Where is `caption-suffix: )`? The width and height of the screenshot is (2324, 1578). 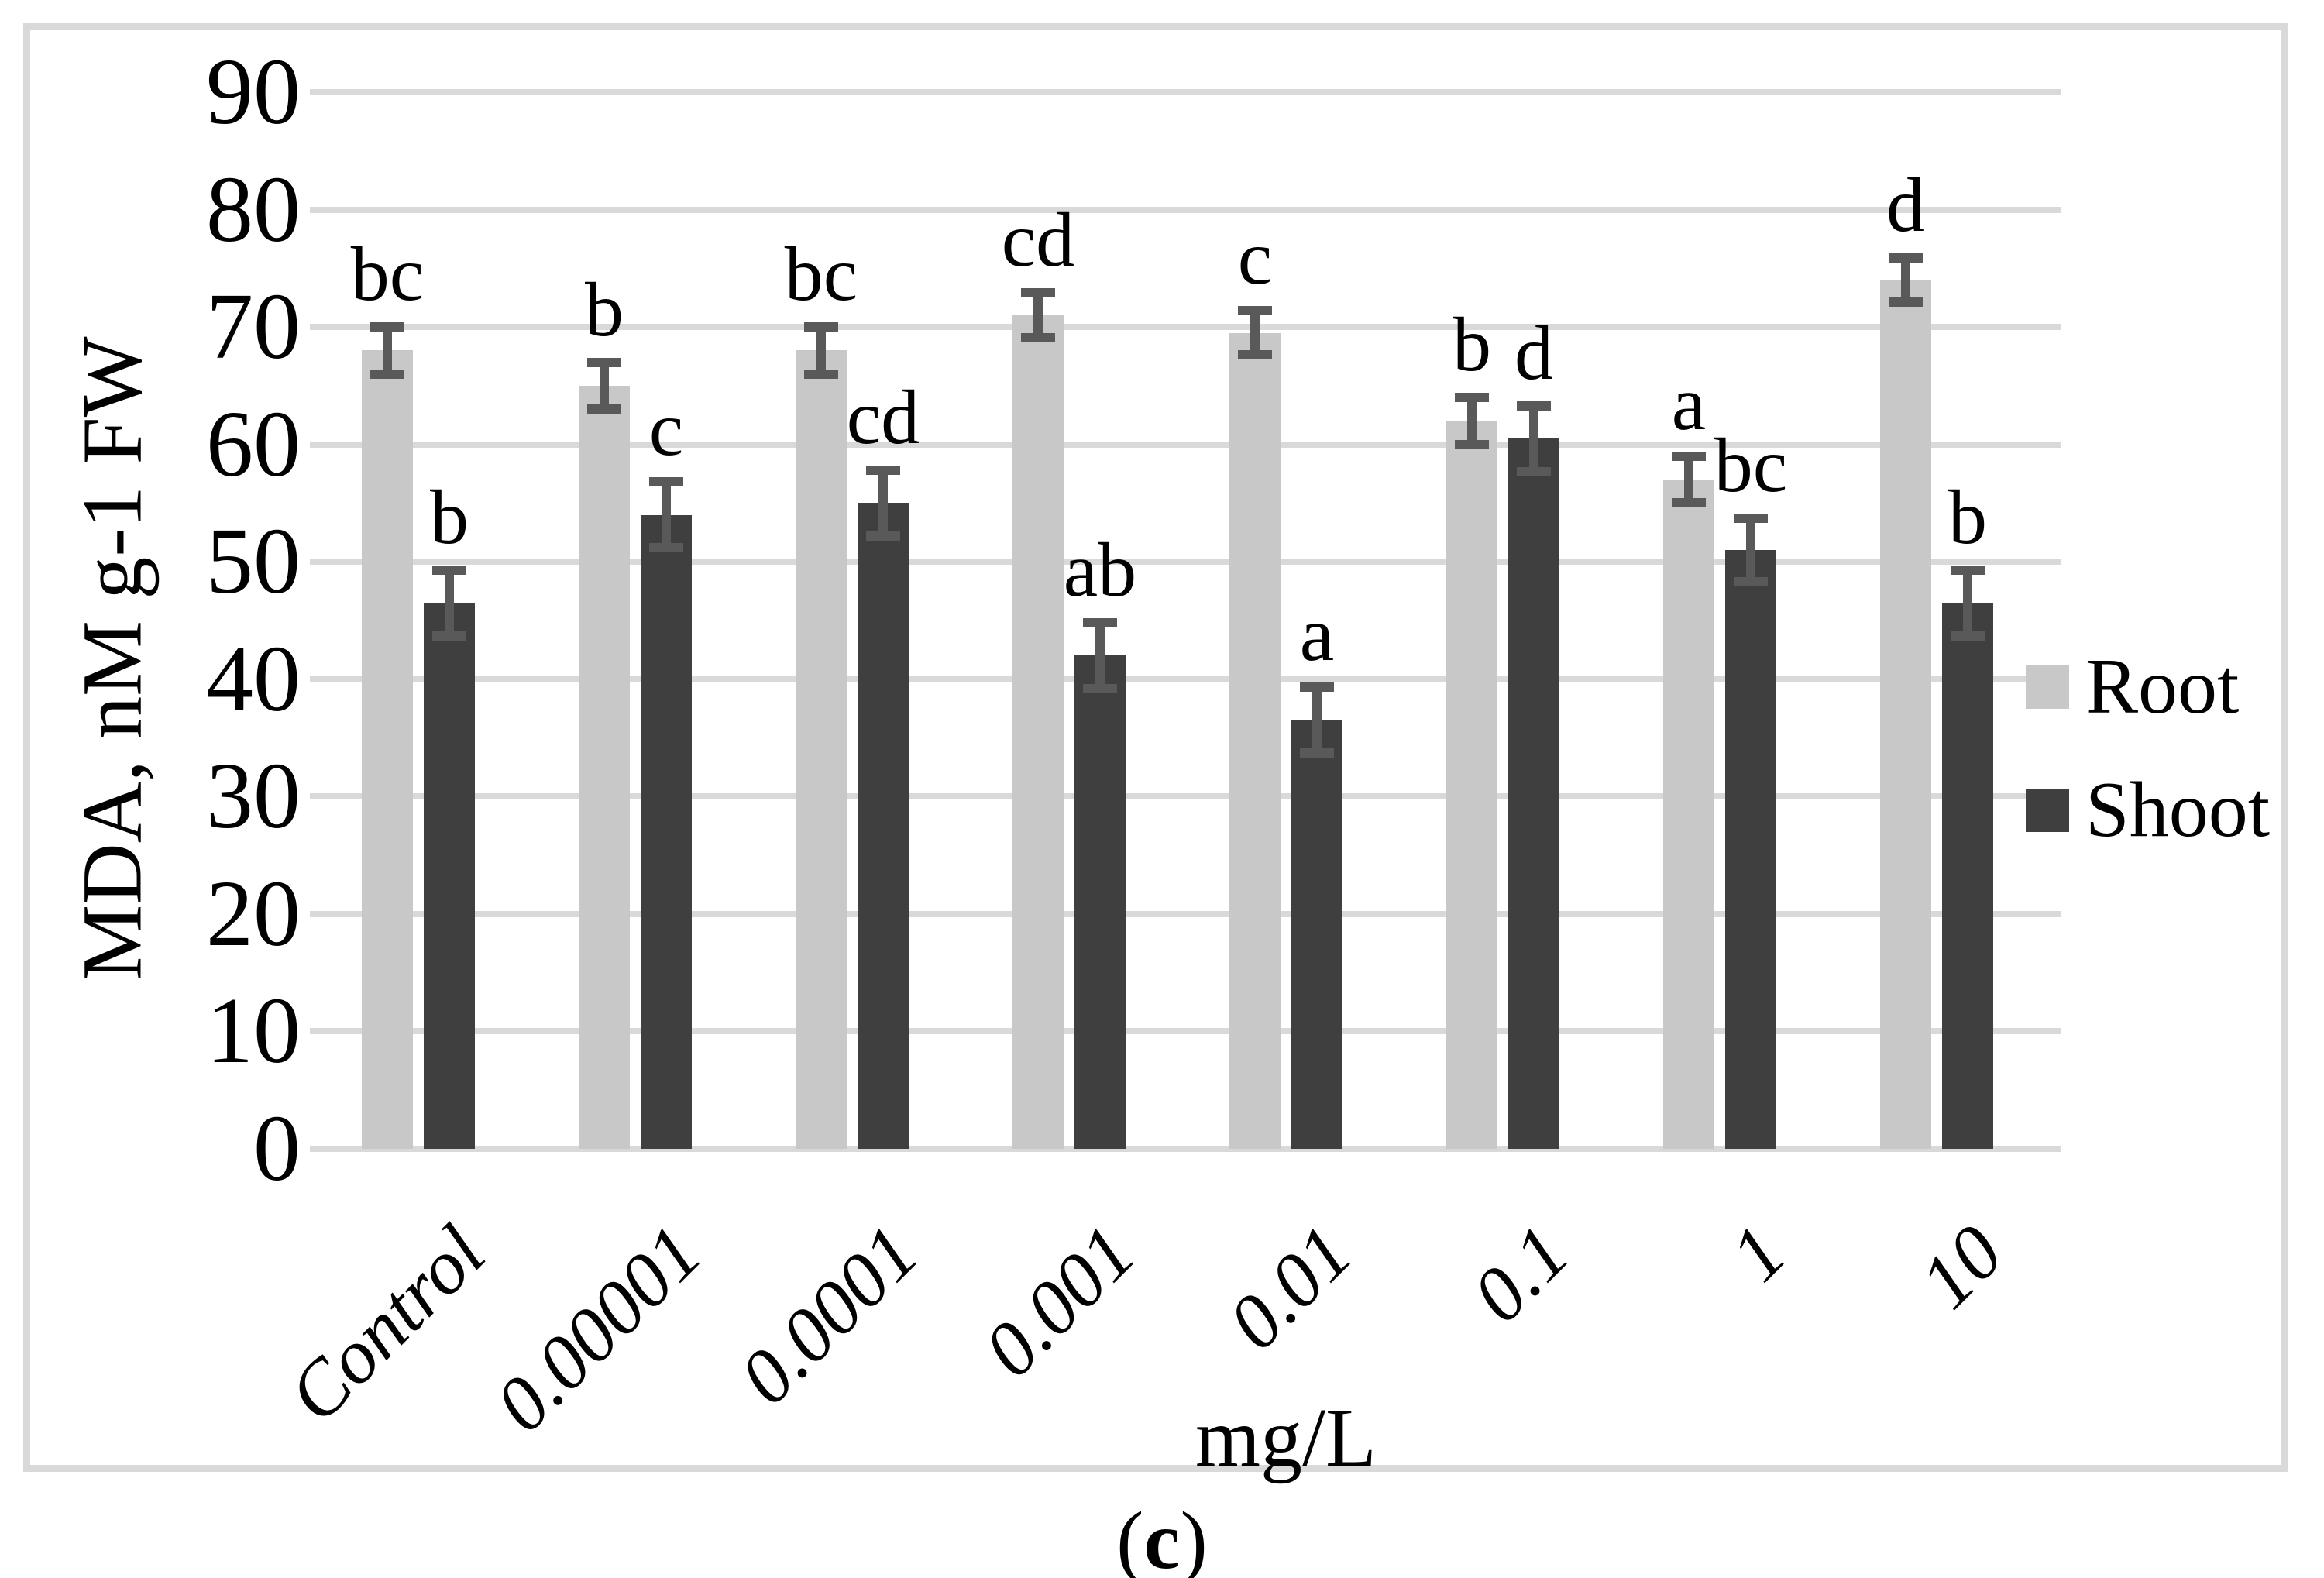 caption-suffix: ) is located at coordinates (1194, 1537).